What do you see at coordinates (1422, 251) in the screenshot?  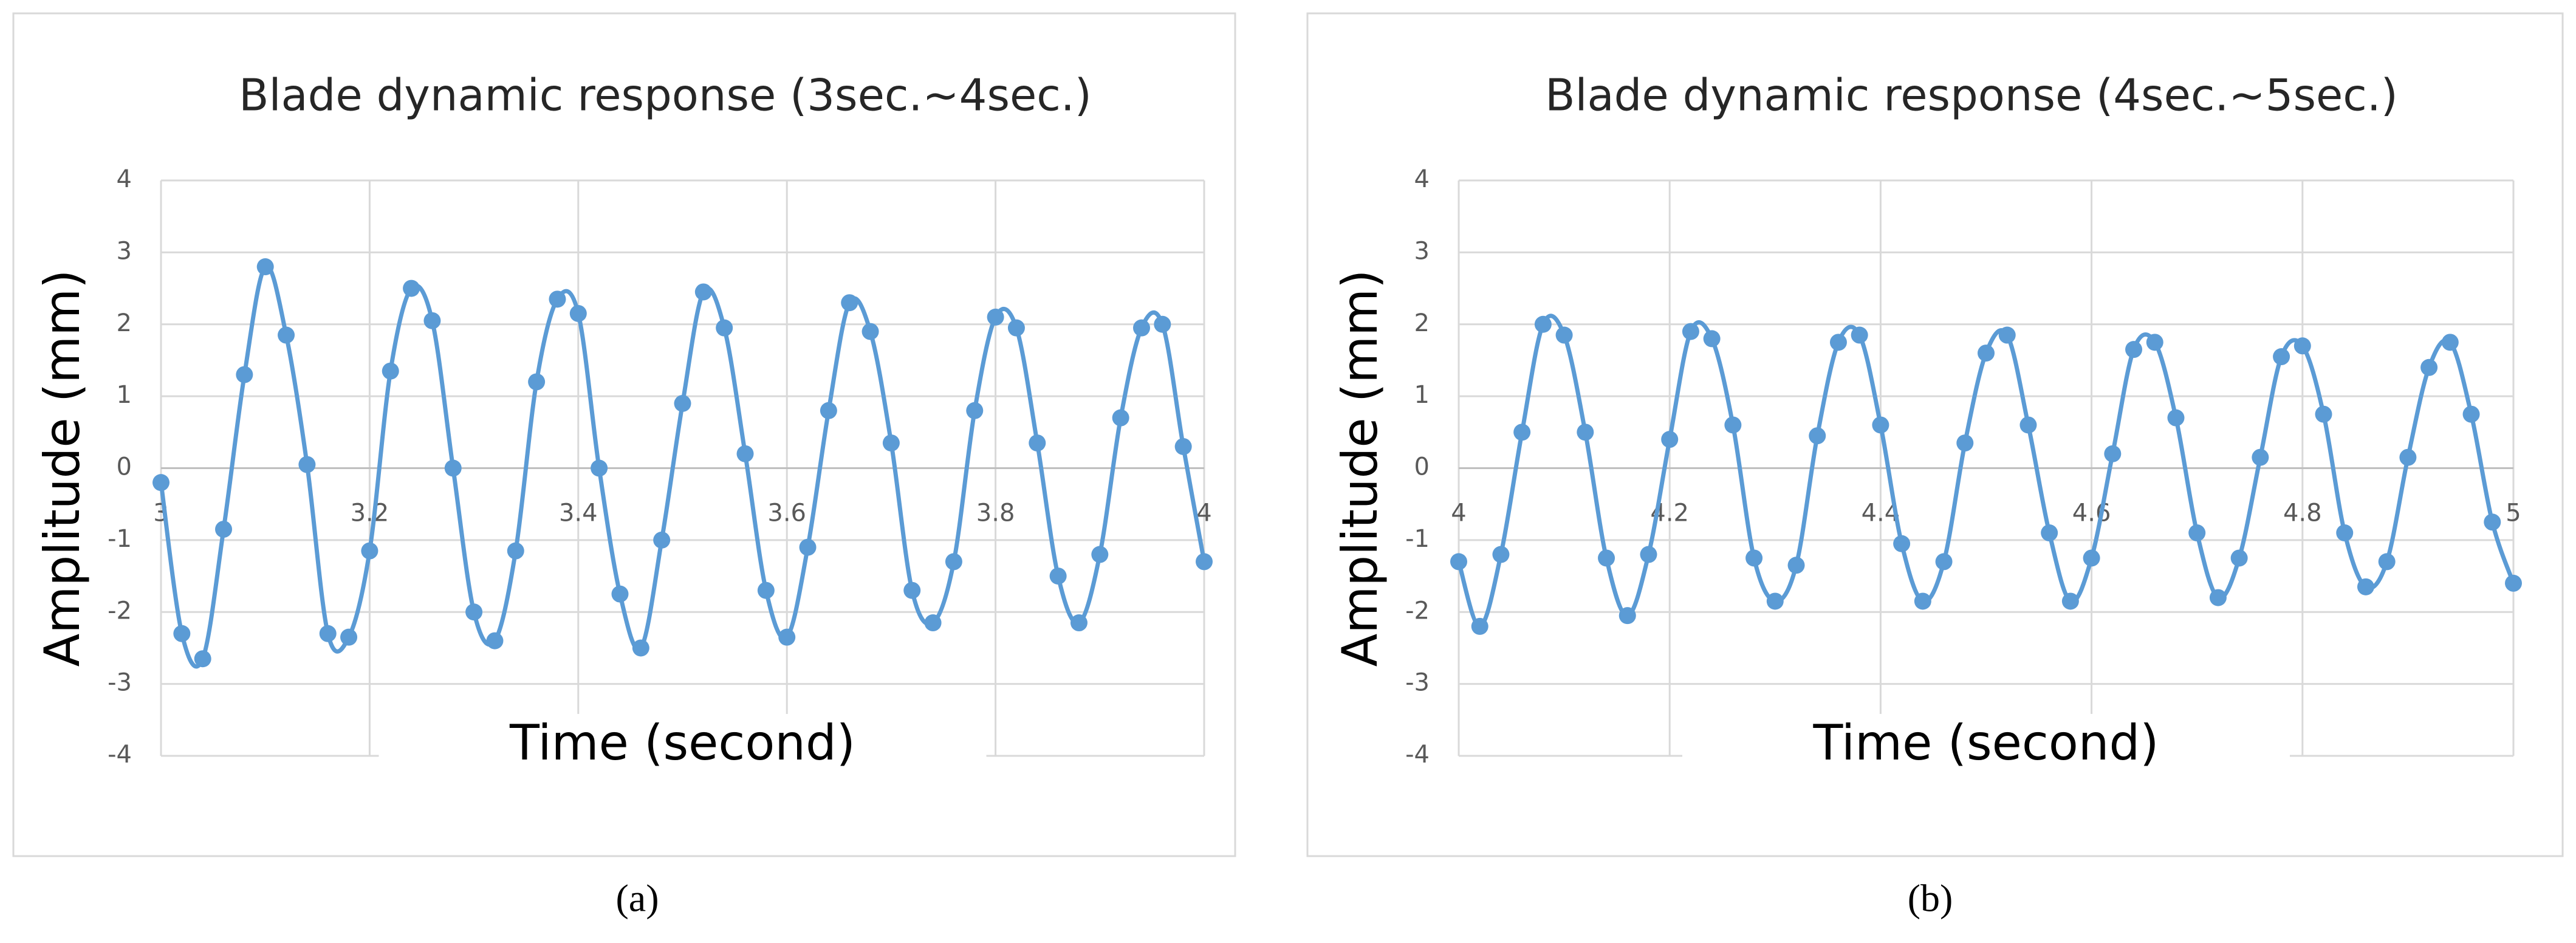 I see `y-tick-label: 3` at bounding box center [1422, 251].